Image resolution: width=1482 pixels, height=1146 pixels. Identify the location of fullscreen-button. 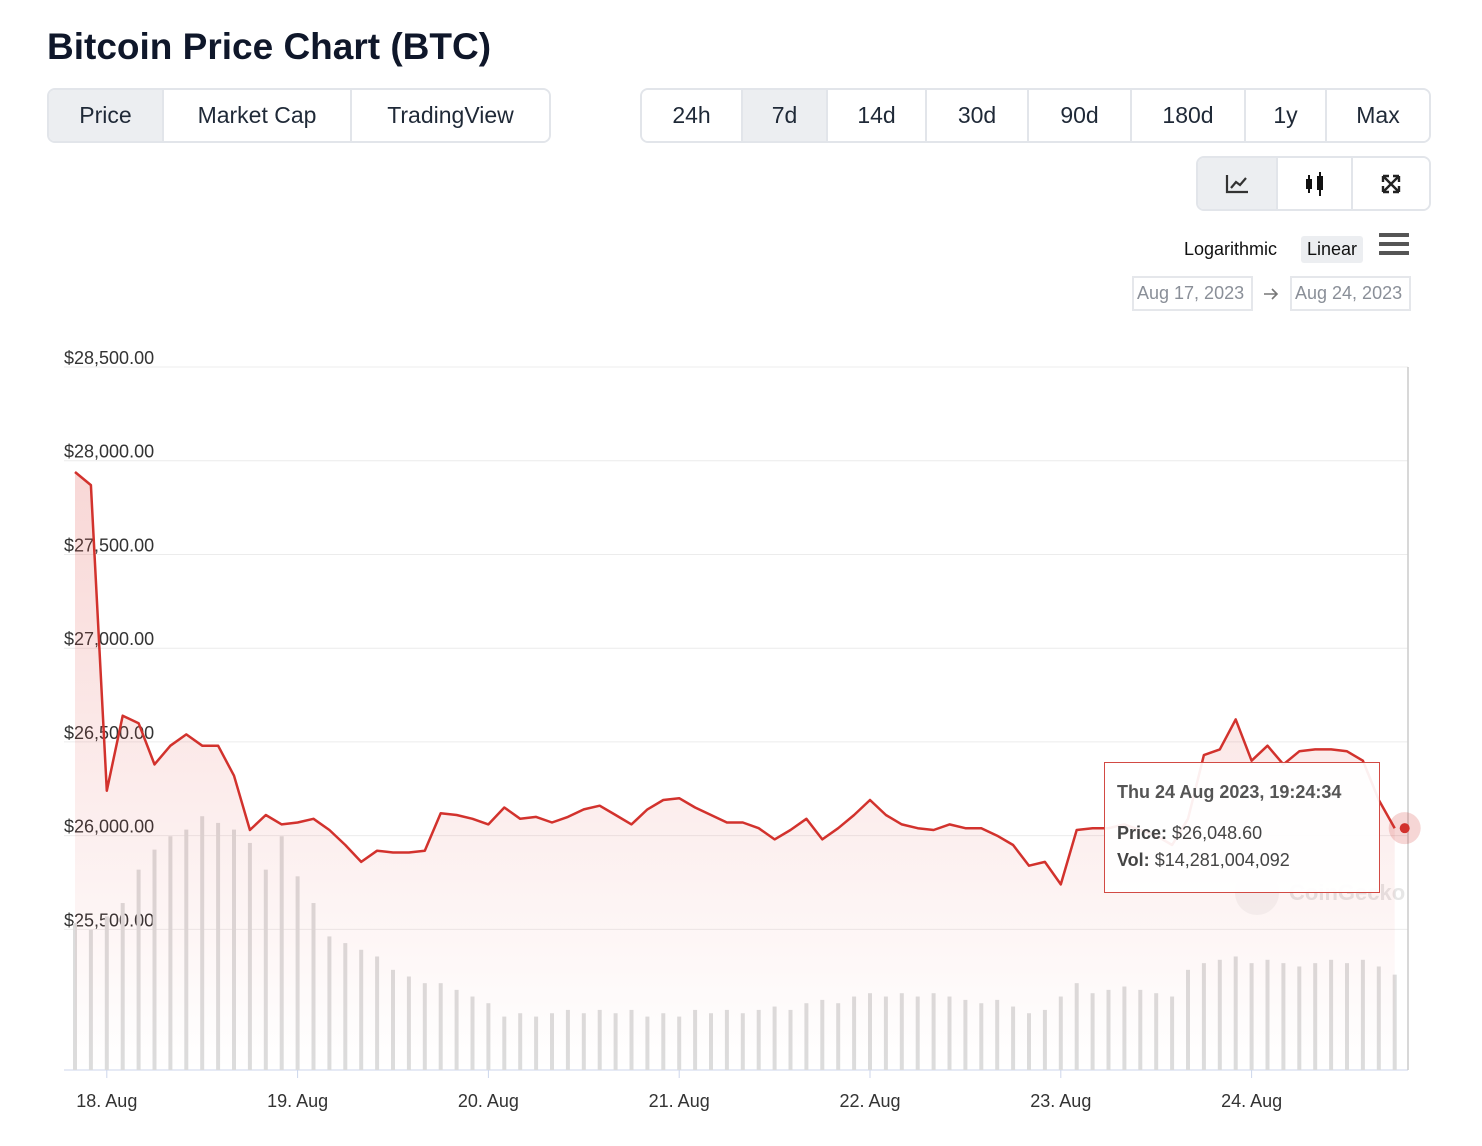
(1391, 183).